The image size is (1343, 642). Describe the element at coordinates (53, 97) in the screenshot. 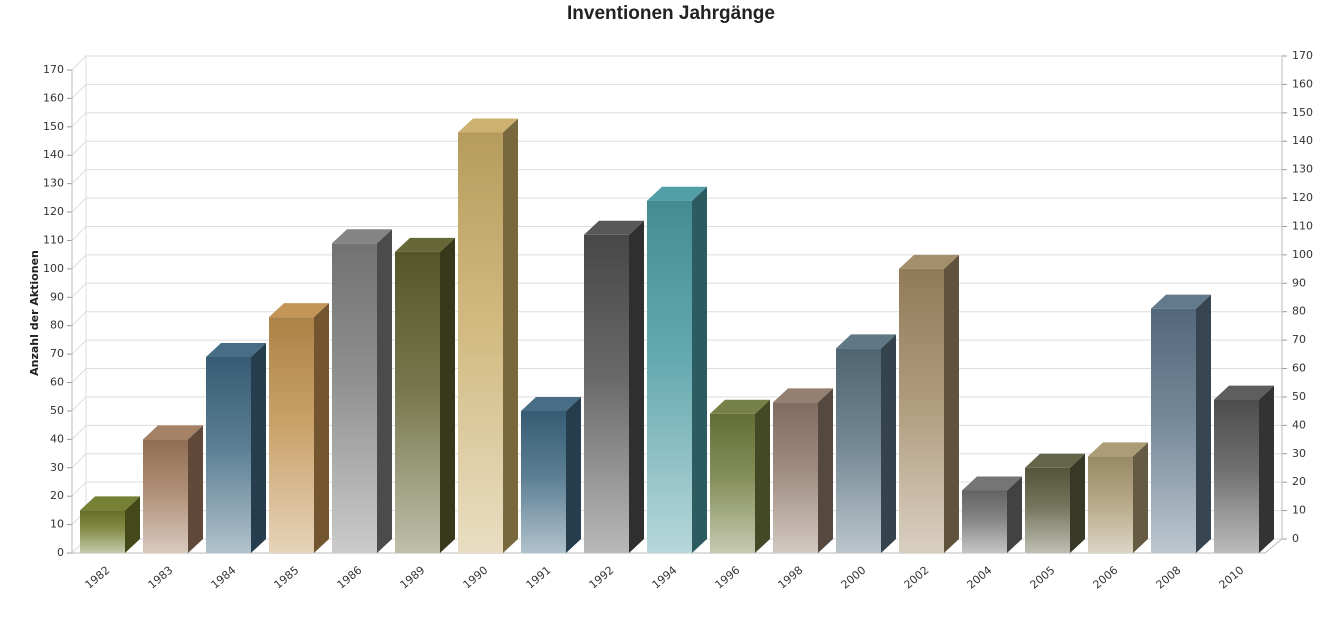

I see `y-tick-label: 160` at that location.